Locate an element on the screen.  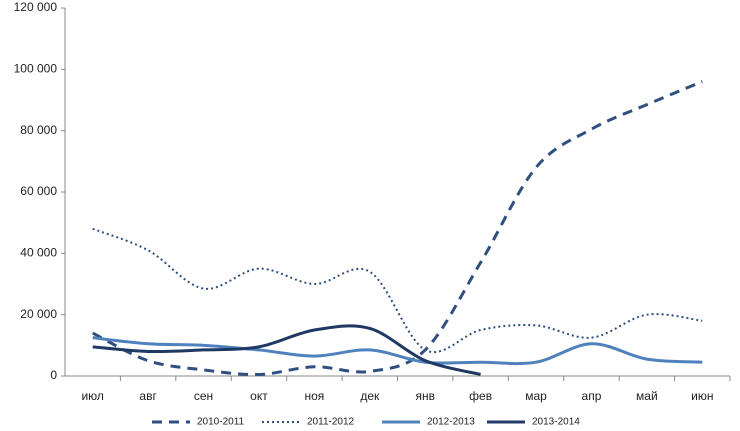
x-tick-label: ноя is located at coordinates (314, 396).